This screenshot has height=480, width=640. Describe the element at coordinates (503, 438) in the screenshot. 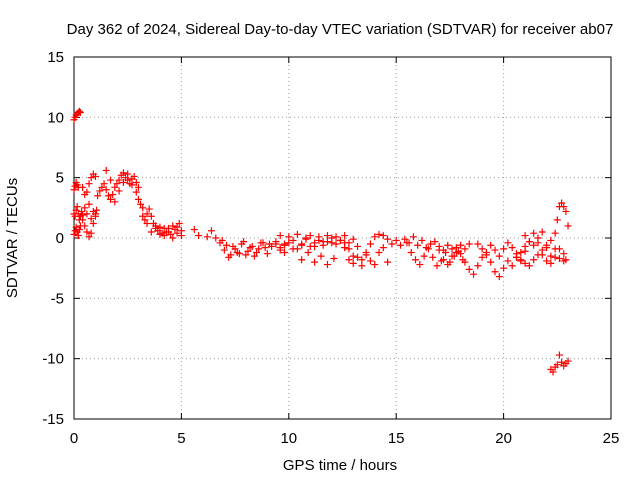

I see `x-tick-label: 20` at that location.